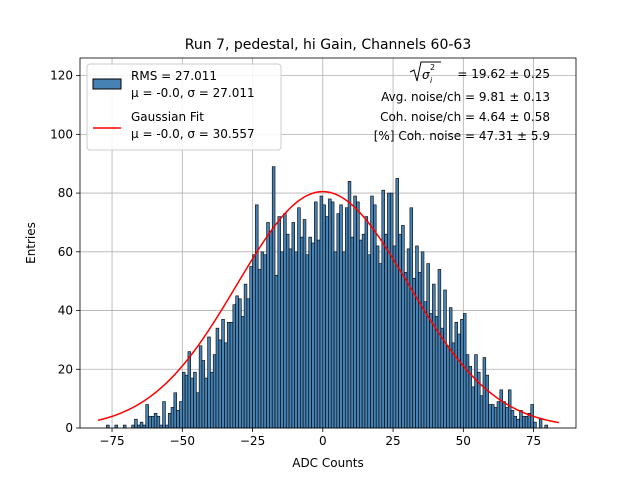  I want to click on y-tick-label-6: 120, so click(61, 76).